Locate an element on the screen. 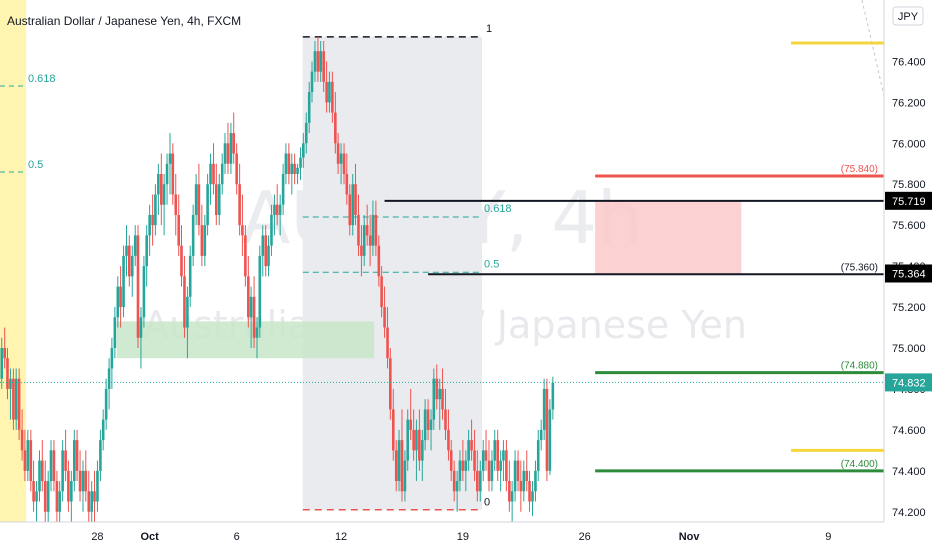 The height and width of the screenshot is (550, 932). price-tag-label: 75.364 is located at coordinates (909, 274).